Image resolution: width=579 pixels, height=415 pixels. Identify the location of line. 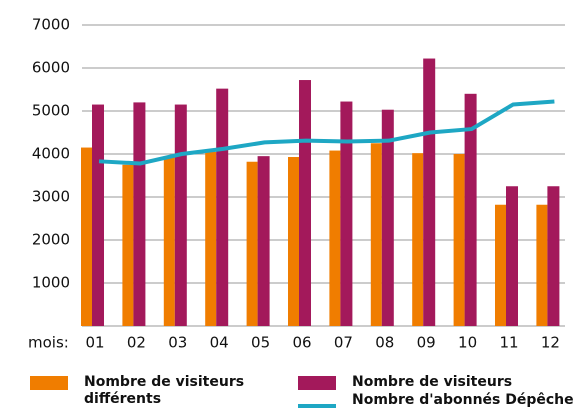
(326, 132).